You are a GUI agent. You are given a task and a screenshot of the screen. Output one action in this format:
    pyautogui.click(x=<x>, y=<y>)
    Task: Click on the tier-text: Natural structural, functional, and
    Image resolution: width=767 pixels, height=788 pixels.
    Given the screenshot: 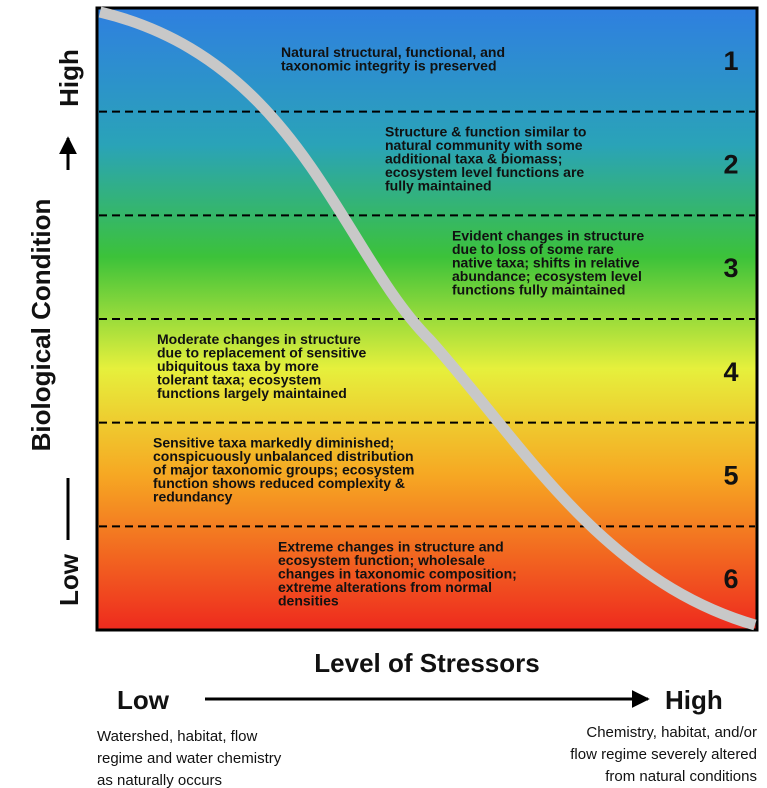 What is the action you would take?
    pyautogui.click(x=393, y=52)
    